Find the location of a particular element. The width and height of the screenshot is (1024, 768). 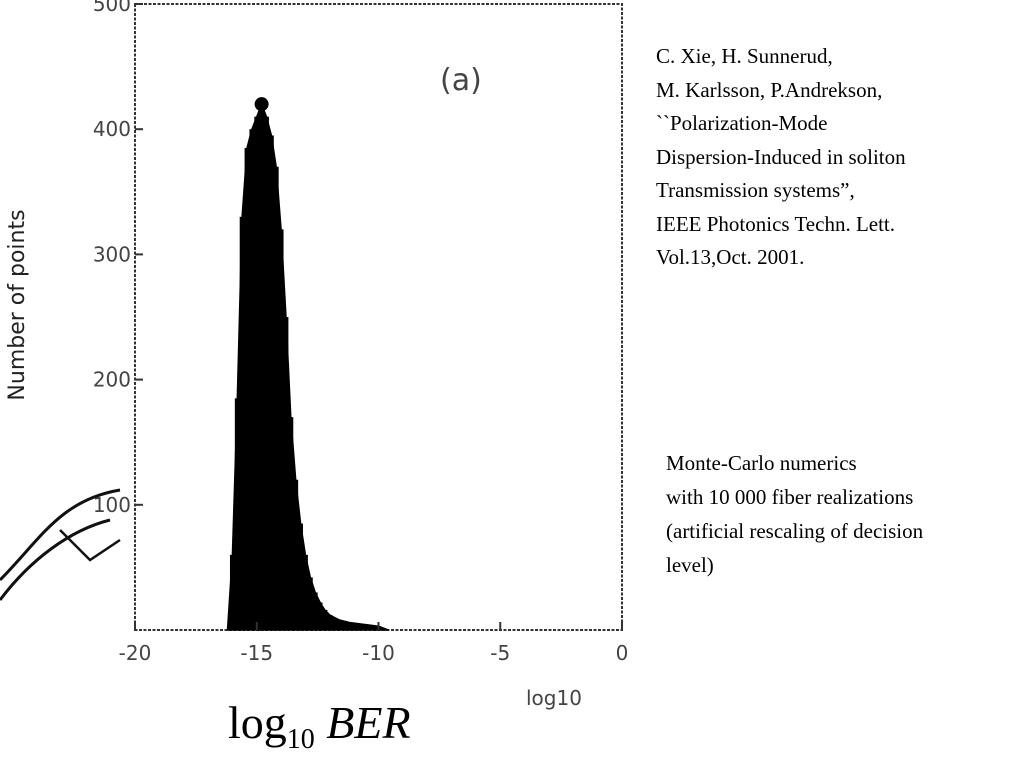

x-tick-label: -10 is located at coordinates (378, 653).